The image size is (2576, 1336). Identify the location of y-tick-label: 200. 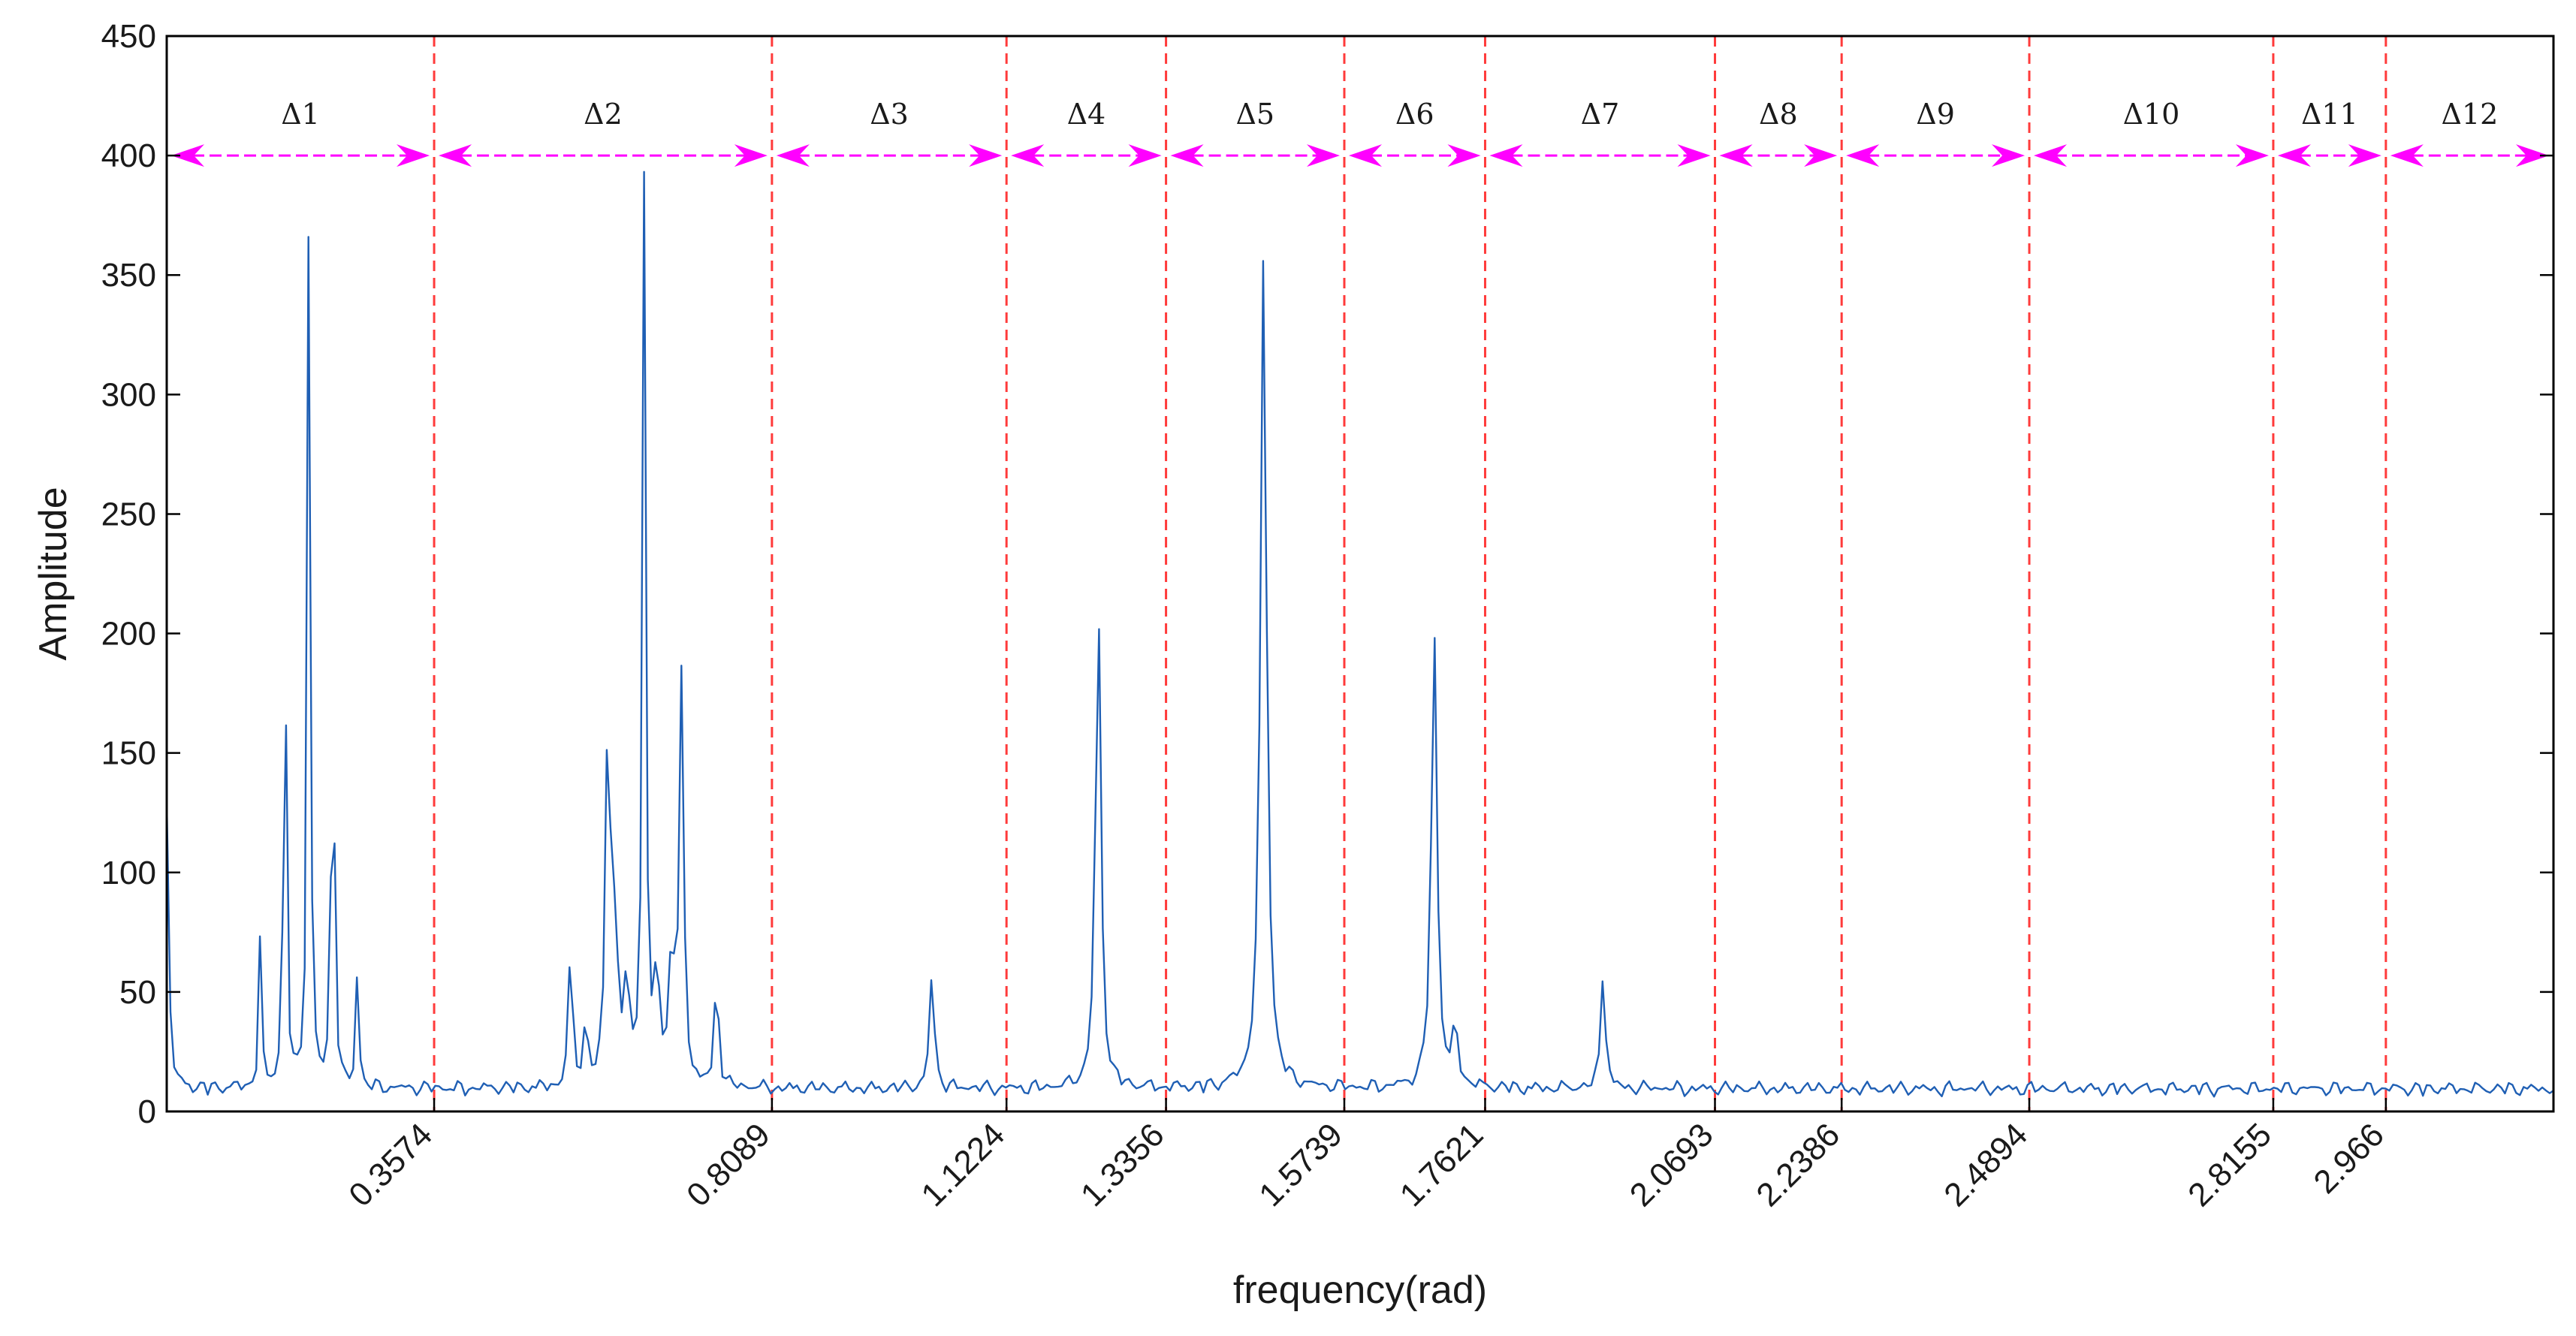
(128, 635).